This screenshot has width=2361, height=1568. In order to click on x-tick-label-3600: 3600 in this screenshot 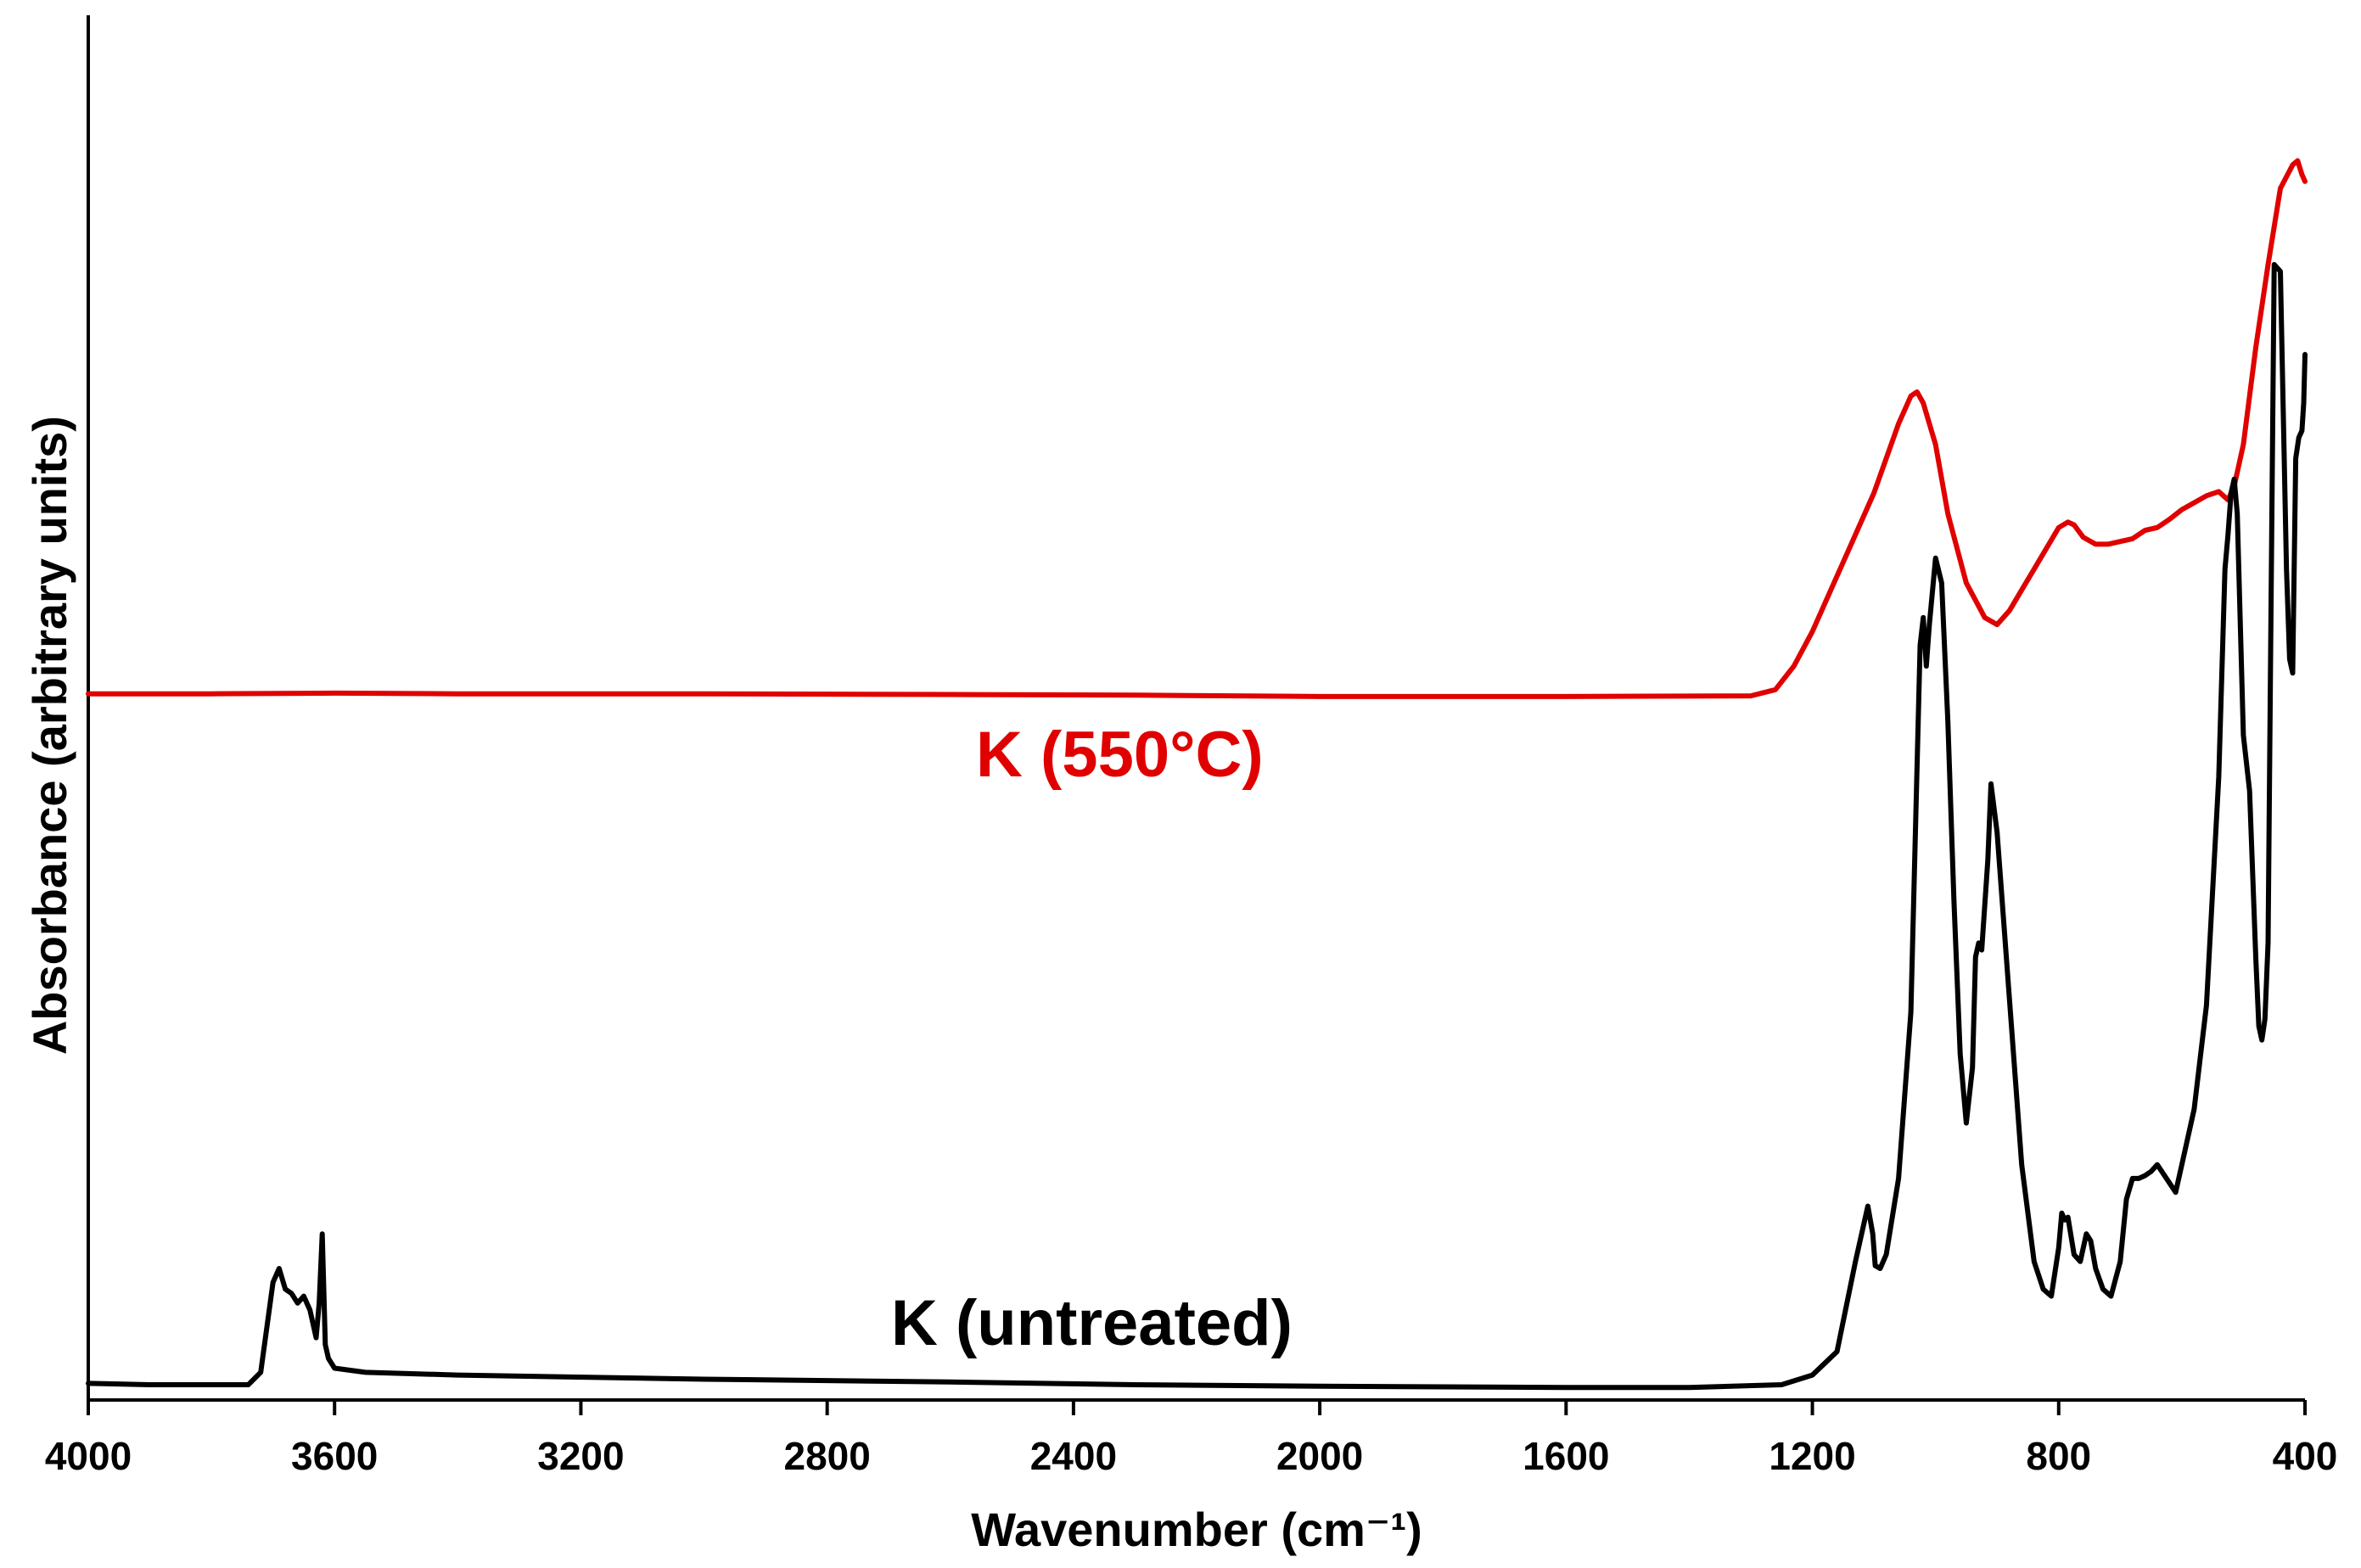, I will do `click(334, 1456)`.